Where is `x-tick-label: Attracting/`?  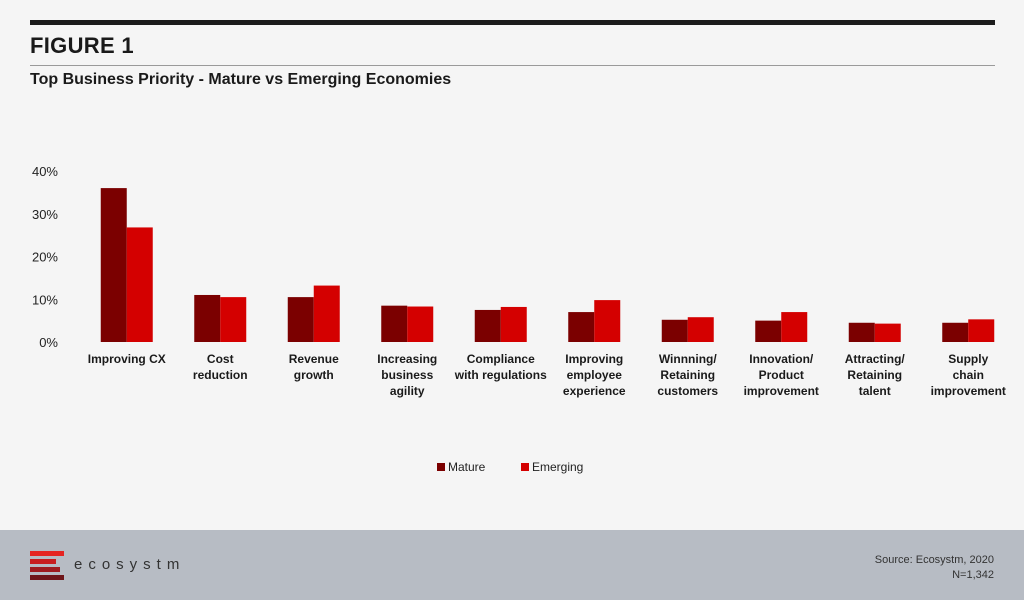 x-tick-label: Attracting/ is located at coordinates (875, 359).